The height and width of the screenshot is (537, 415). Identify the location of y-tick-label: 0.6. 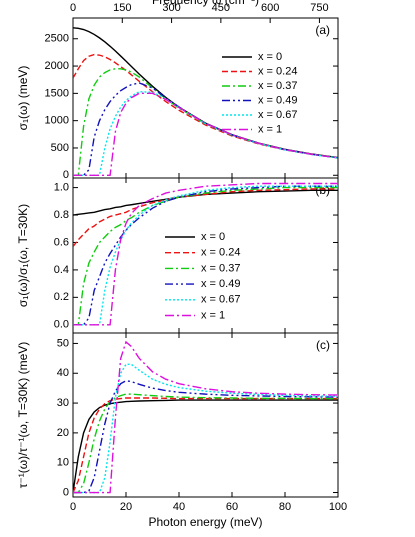
(61, 242).